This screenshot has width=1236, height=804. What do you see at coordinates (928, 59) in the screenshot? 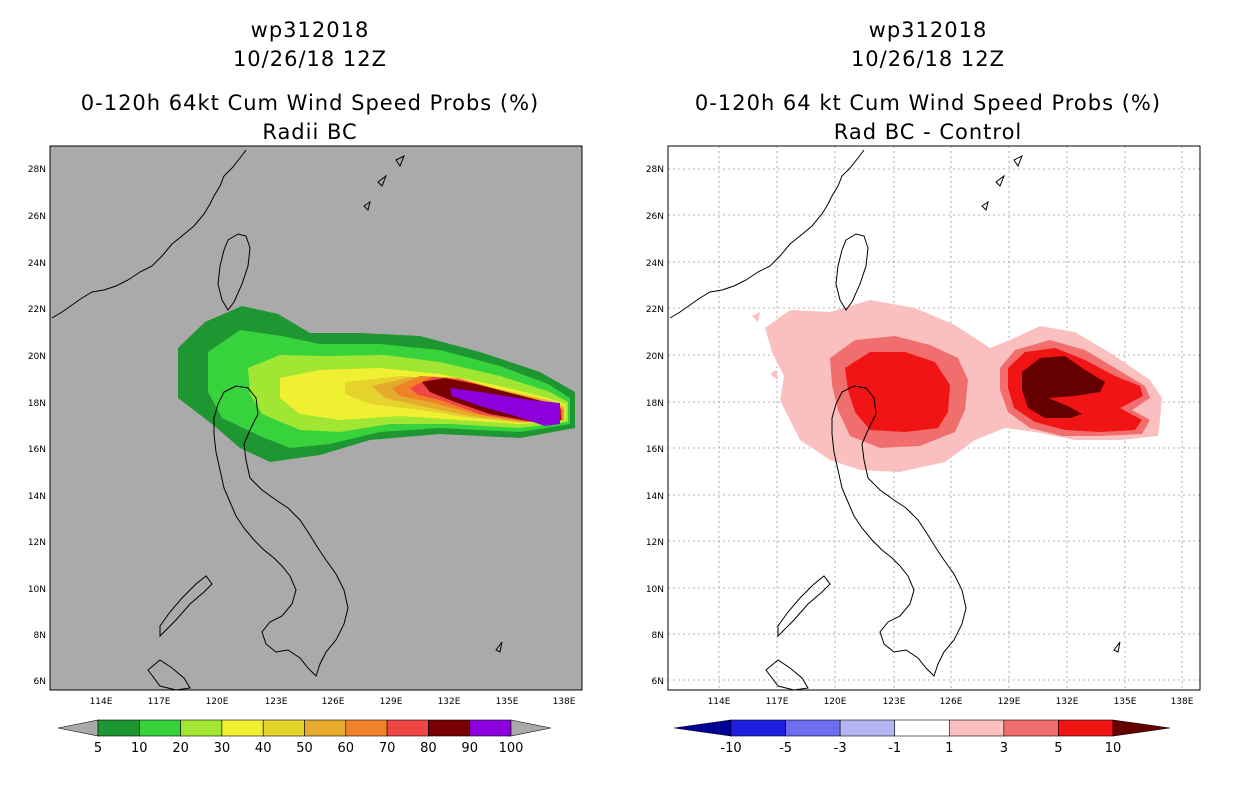
I see `right-title-date: 10/26/18 12Z` at bounding box center [928, 59].